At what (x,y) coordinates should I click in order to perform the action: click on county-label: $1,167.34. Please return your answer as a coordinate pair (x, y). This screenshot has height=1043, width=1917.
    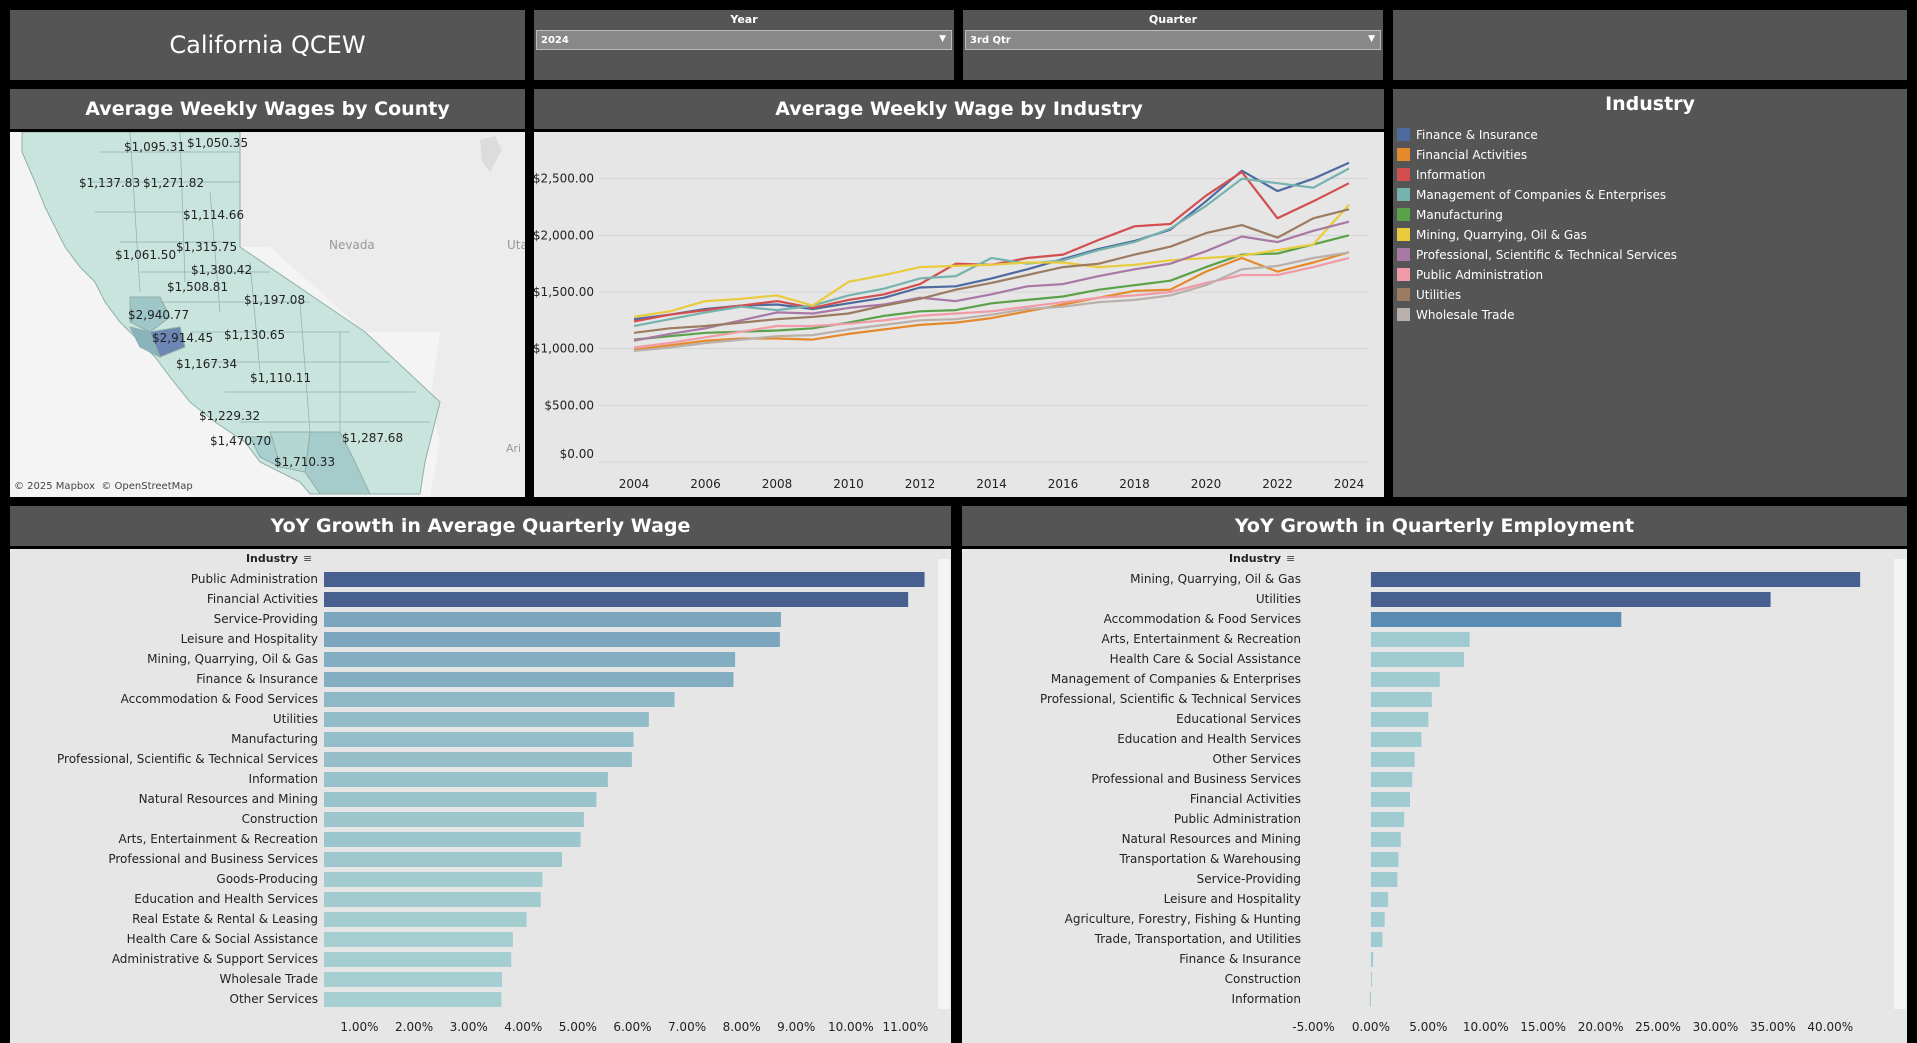
    Looking at the image, I should click on (207, 364).